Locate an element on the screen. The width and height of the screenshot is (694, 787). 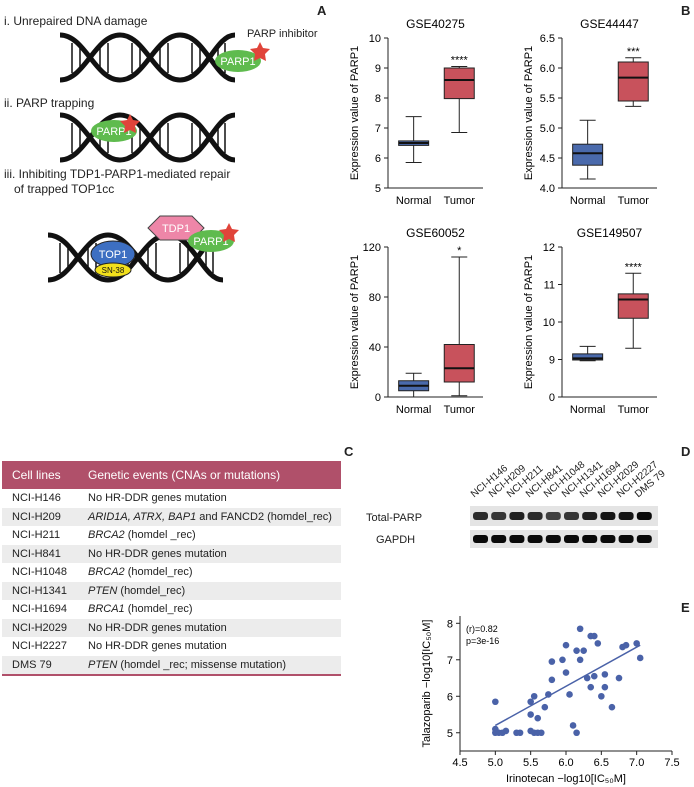
cell-line-name: NCI-H1341 is located at coordinates (40, 590).